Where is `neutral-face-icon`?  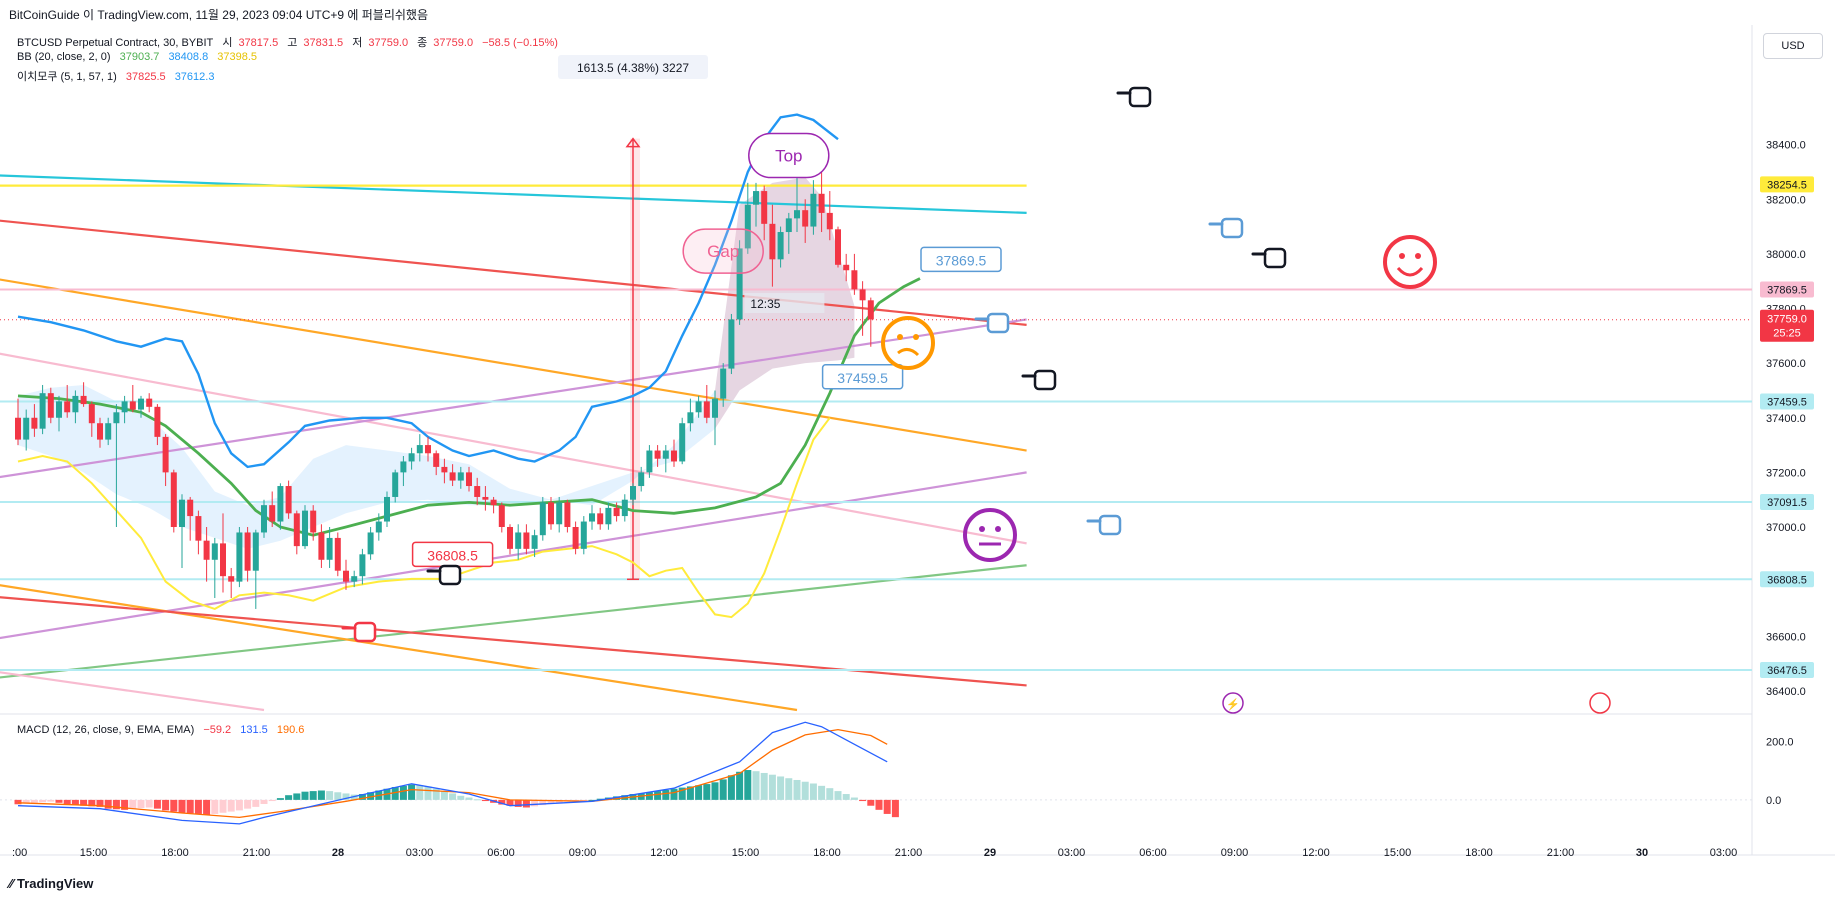 neutral-face-icon is located at coordinates (990, 535).